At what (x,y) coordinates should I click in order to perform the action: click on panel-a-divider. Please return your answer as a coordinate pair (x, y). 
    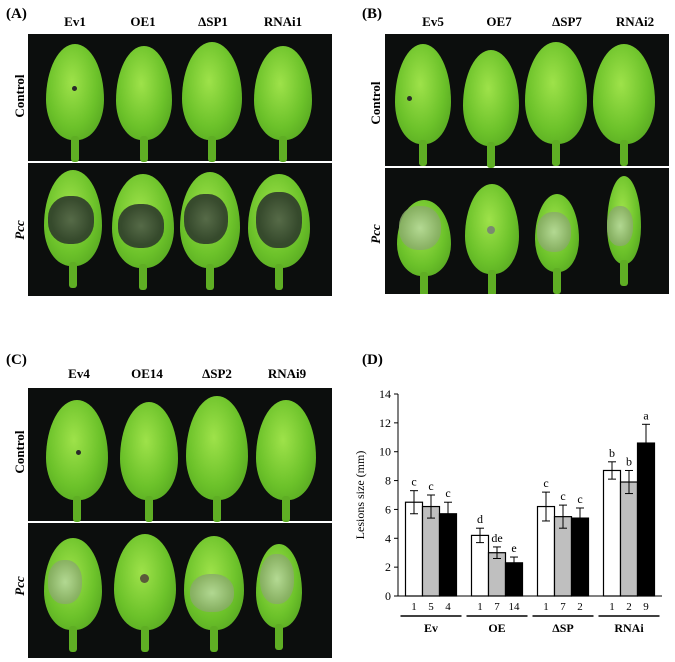
    Looking at the image, I should click on (180, 162).